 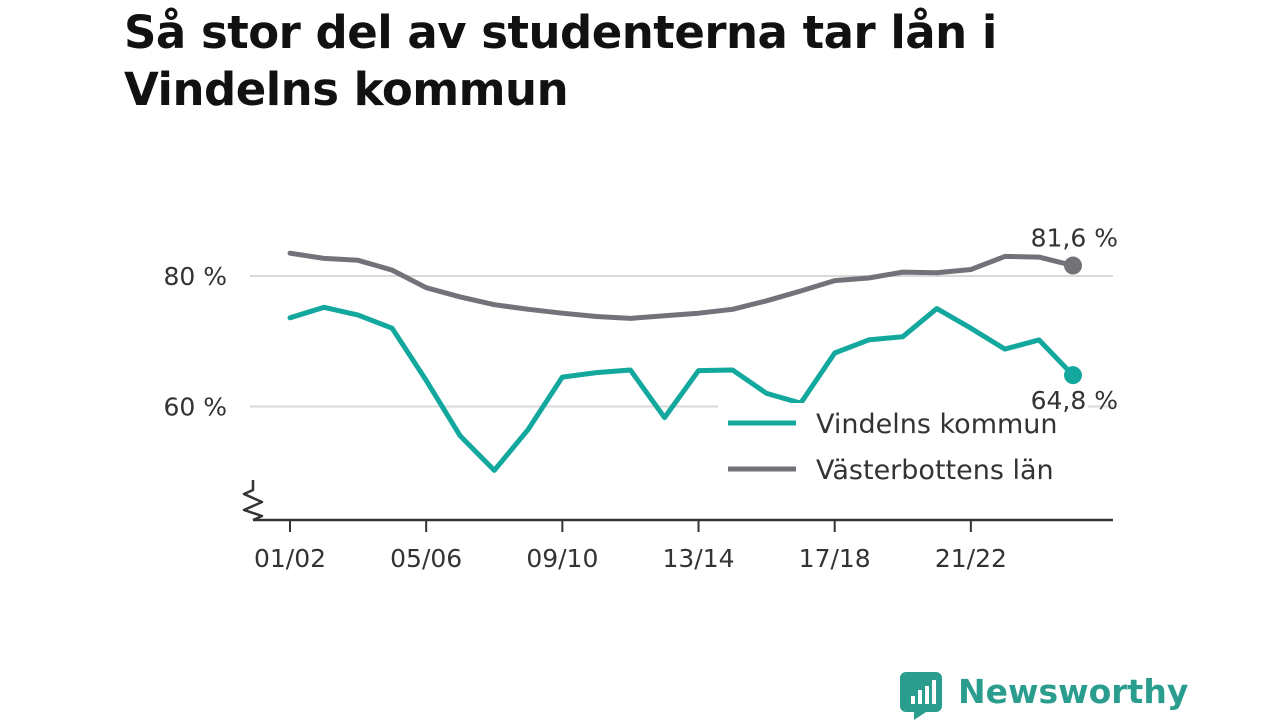 What do you see at coordinates (1073, 691) in the screenshot?
I see `newsworthy-logo-text: Newsworthy` at bounding box center [1073, 691].